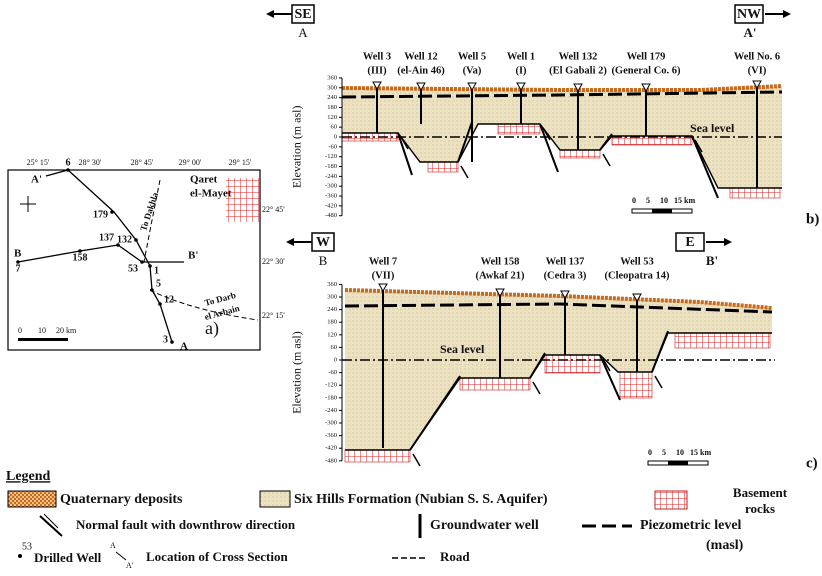 The image size is (822, 576). What do you see at coordinates (331, 385) in the screenshot?
I see `y-tick-label: -120` at bounding box center [331, 385].